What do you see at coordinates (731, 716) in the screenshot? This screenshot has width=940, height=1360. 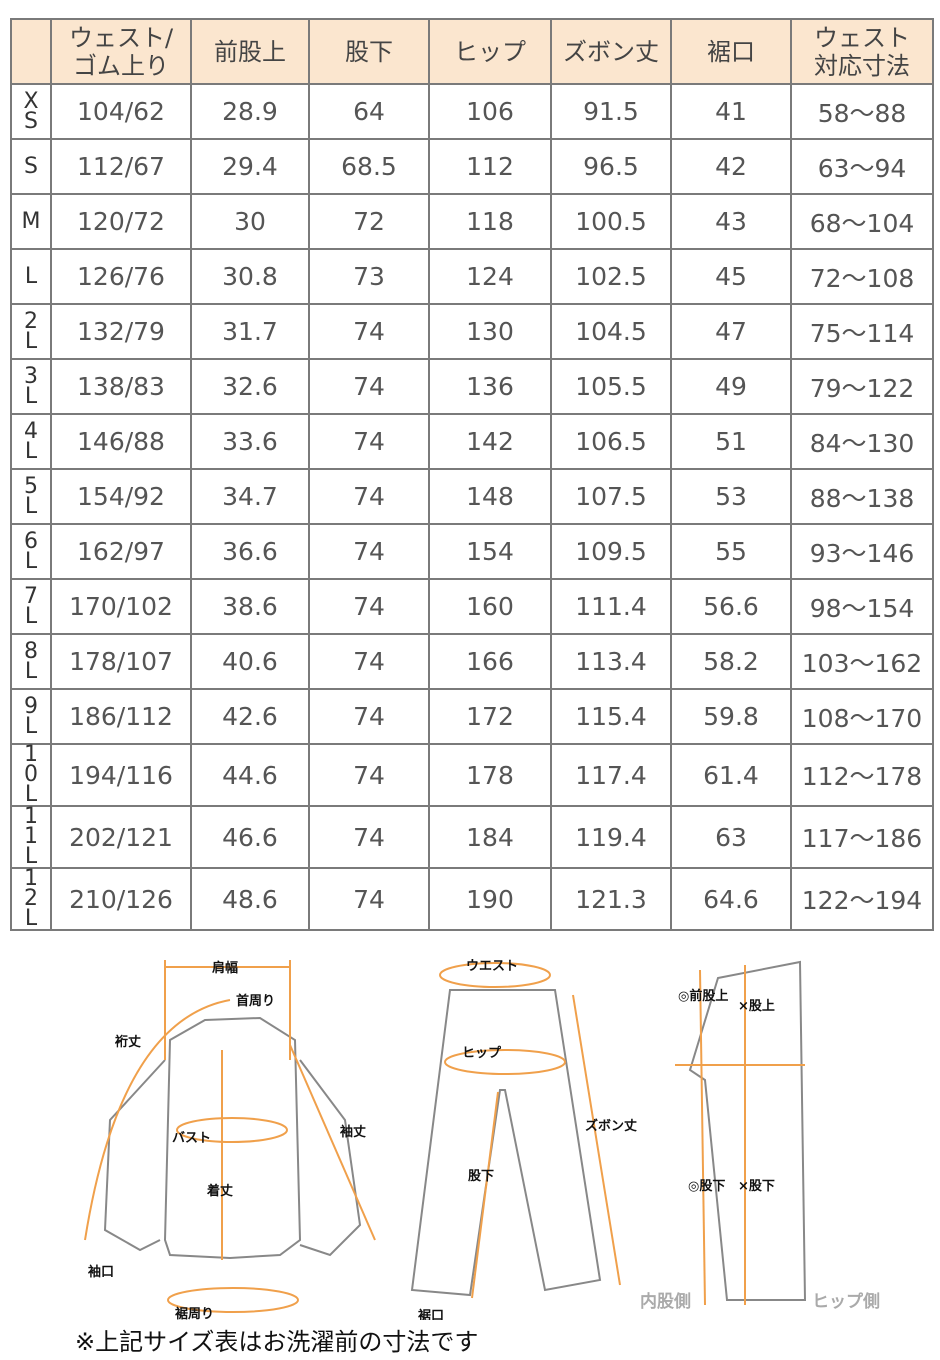 I see `table-cell: 59.8` at bounding box center [731, 716].